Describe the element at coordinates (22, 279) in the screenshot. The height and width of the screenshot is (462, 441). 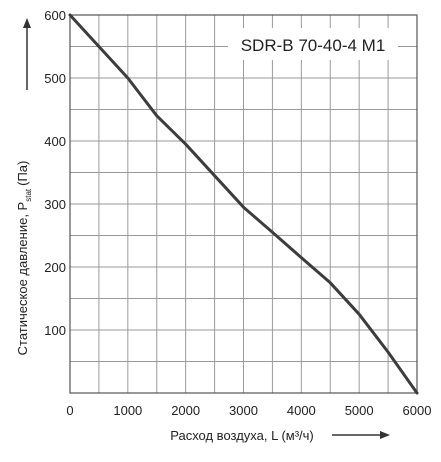
I see `y-axis-label-main: Статическое давление, P` at that location.